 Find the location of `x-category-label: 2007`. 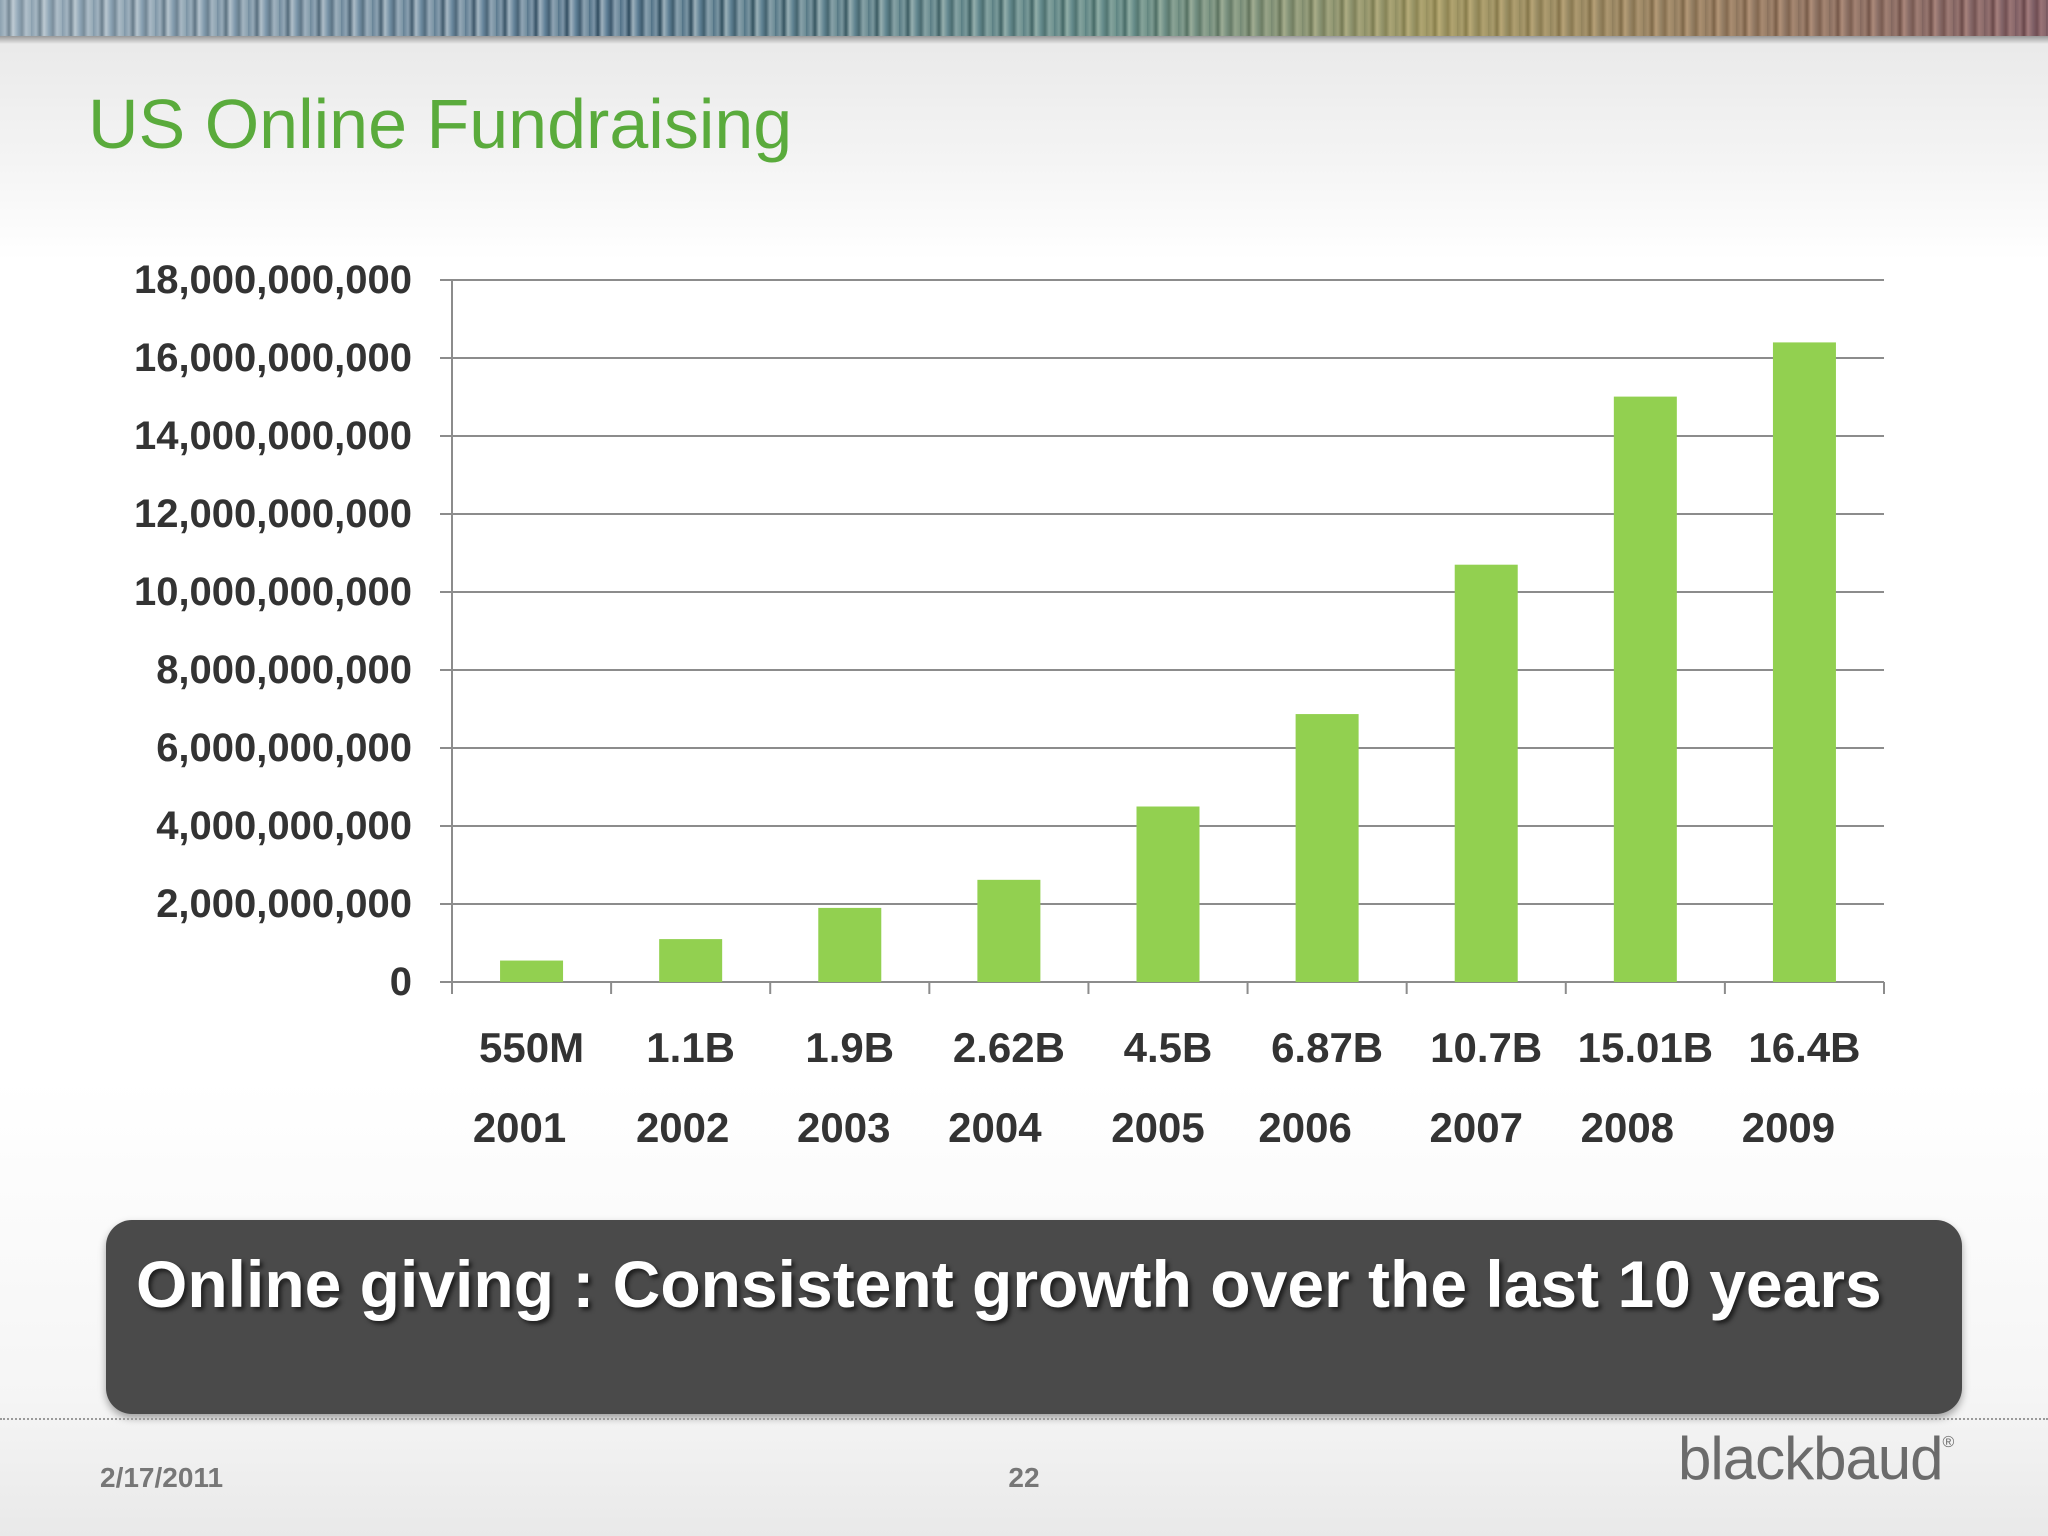

x-category-label: 2007 is located at coordinates (1476, 1127).